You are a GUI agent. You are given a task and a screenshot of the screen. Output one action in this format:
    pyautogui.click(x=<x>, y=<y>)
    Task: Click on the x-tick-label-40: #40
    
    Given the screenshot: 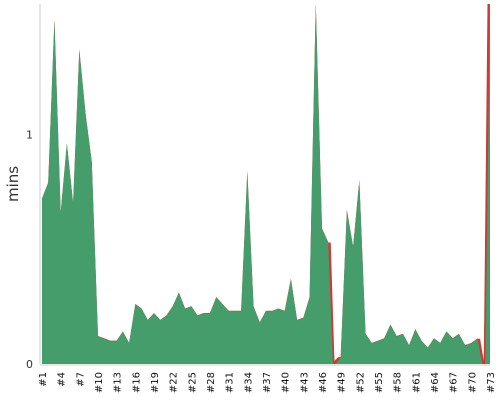 What is the action you would take?
    pyautogui.click(x=286, y=382)
    